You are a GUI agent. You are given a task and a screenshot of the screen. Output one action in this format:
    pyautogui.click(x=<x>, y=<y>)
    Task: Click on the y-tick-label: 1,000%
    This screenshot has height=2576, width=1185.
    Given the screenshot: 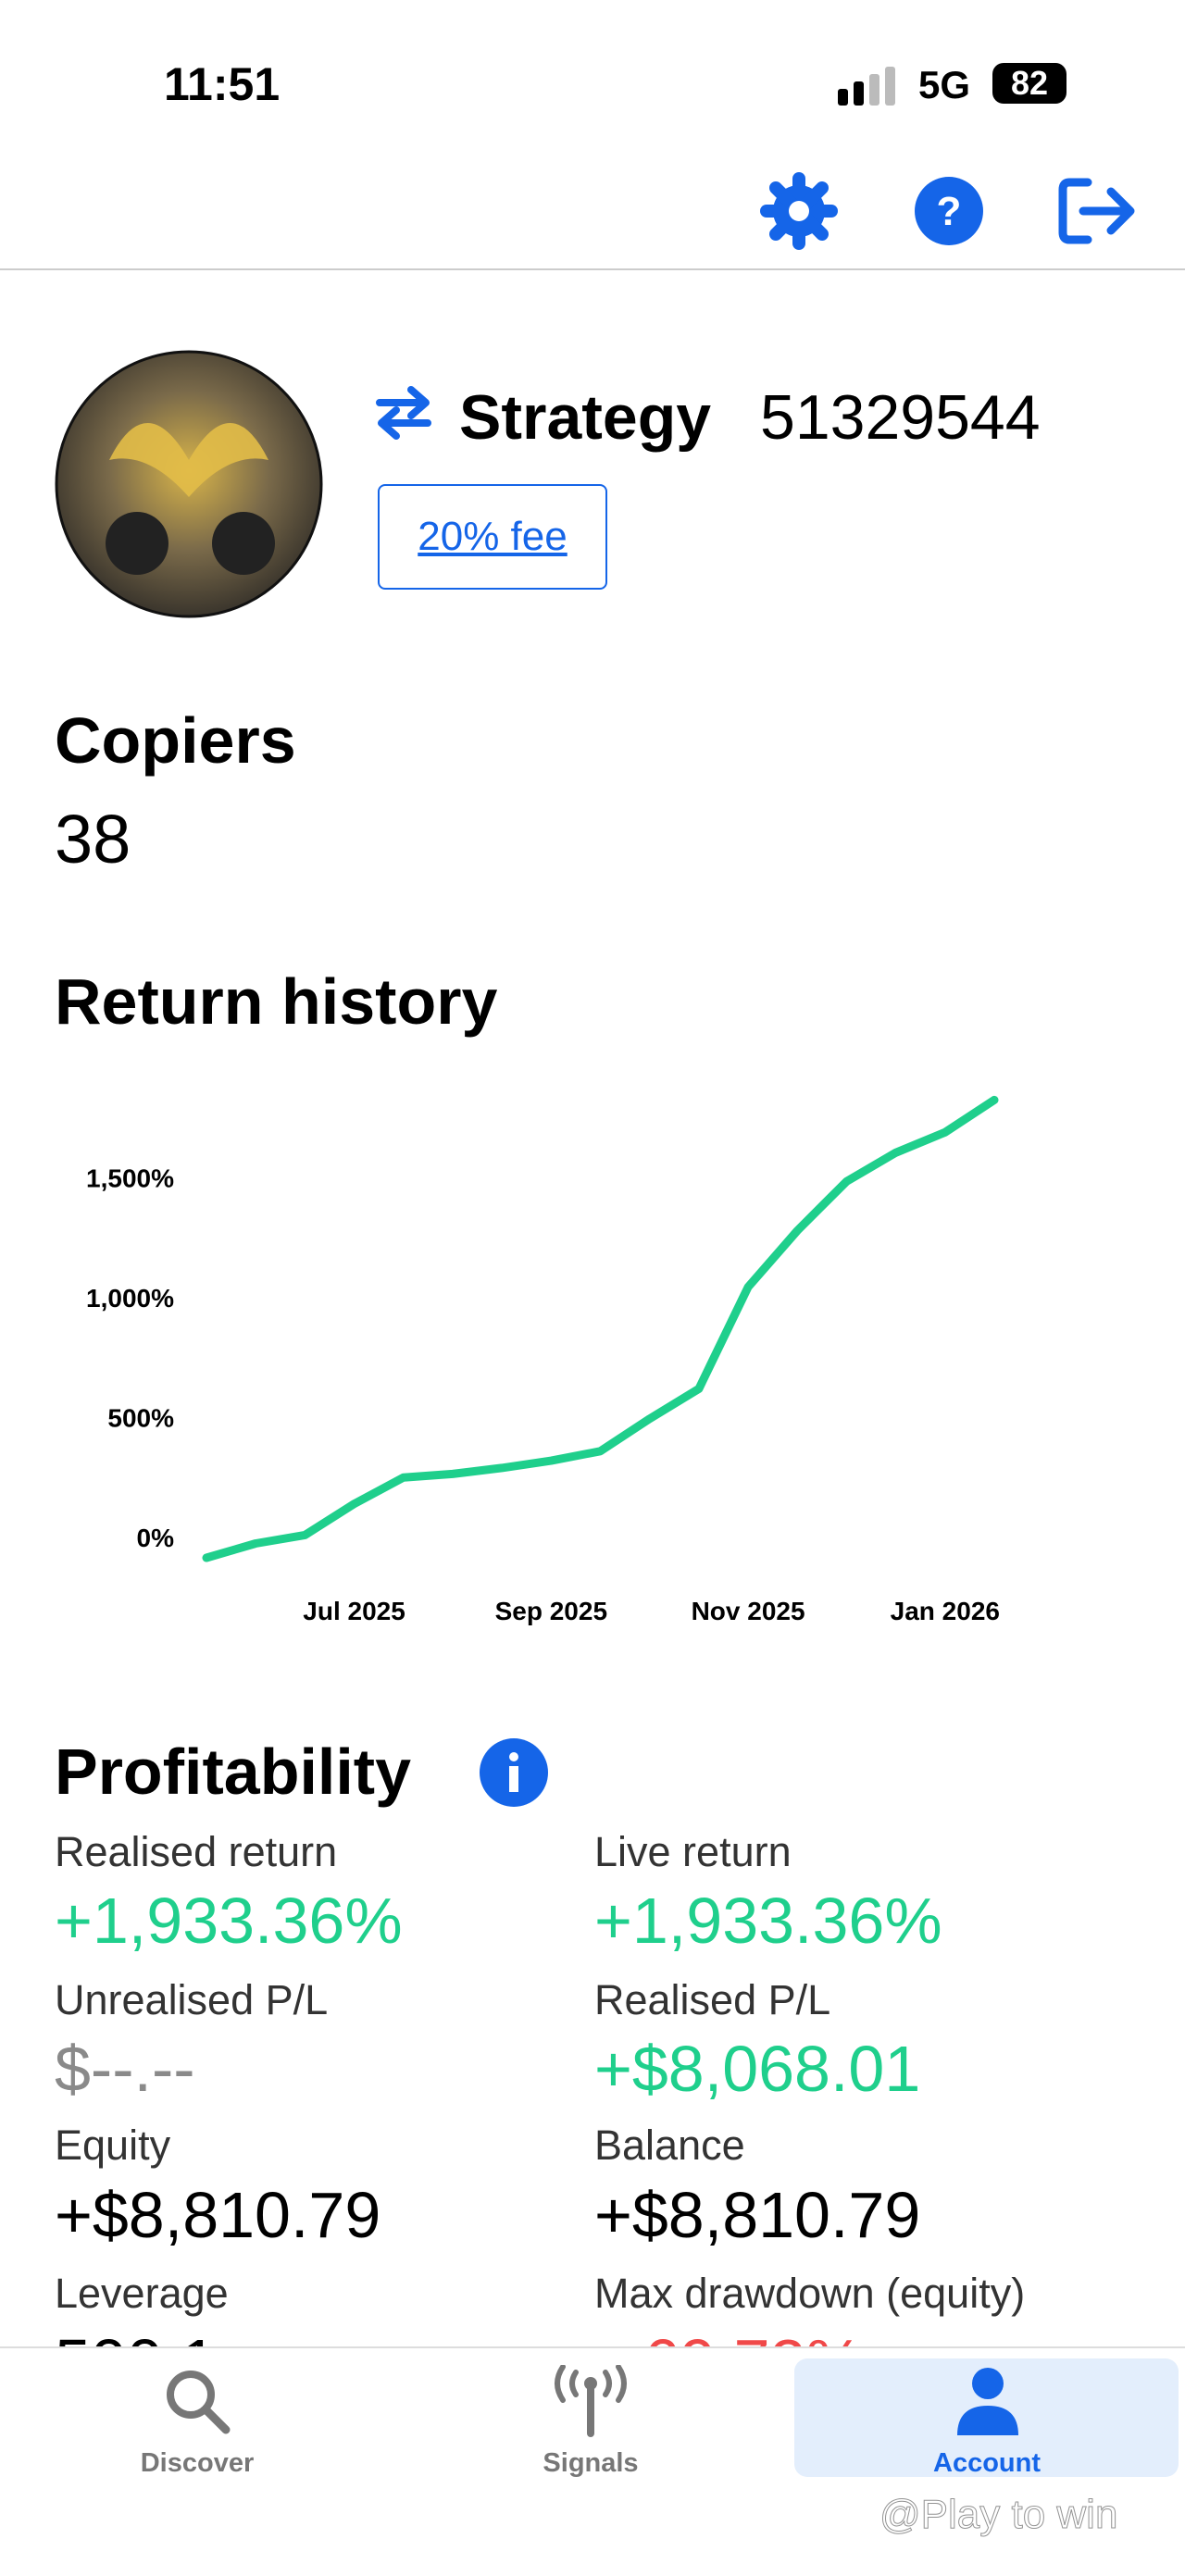 What is the action you would take?
    pyautogui.click(x=130, y=1298)
    